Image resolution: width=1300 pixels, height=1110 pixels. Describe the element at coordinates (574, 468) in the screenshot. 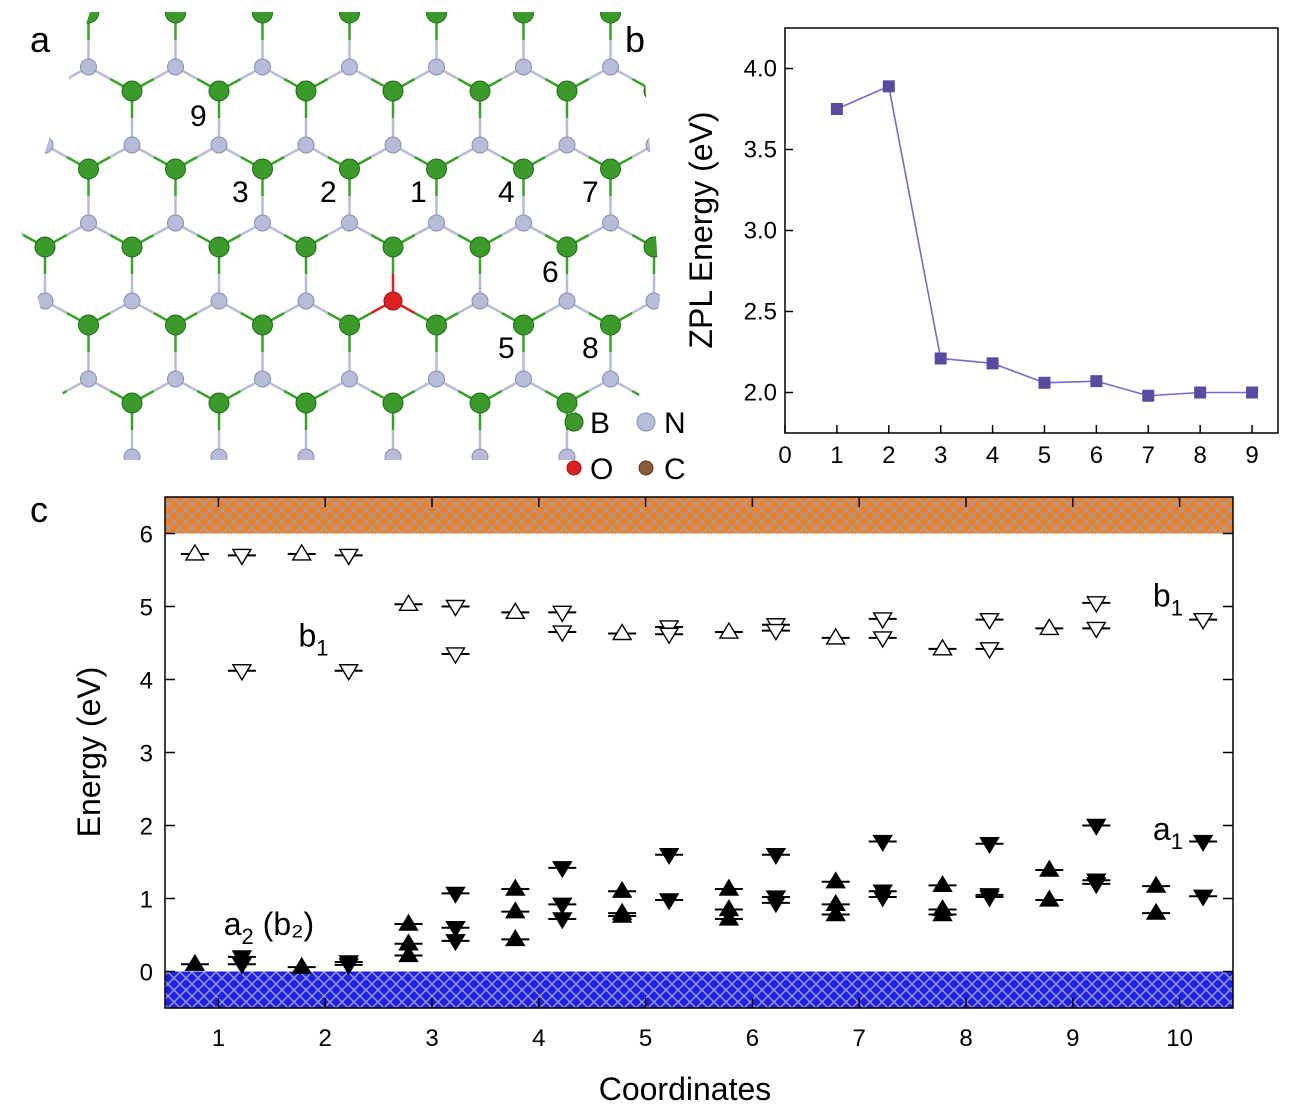

I see `legend-marker-o` at that location.